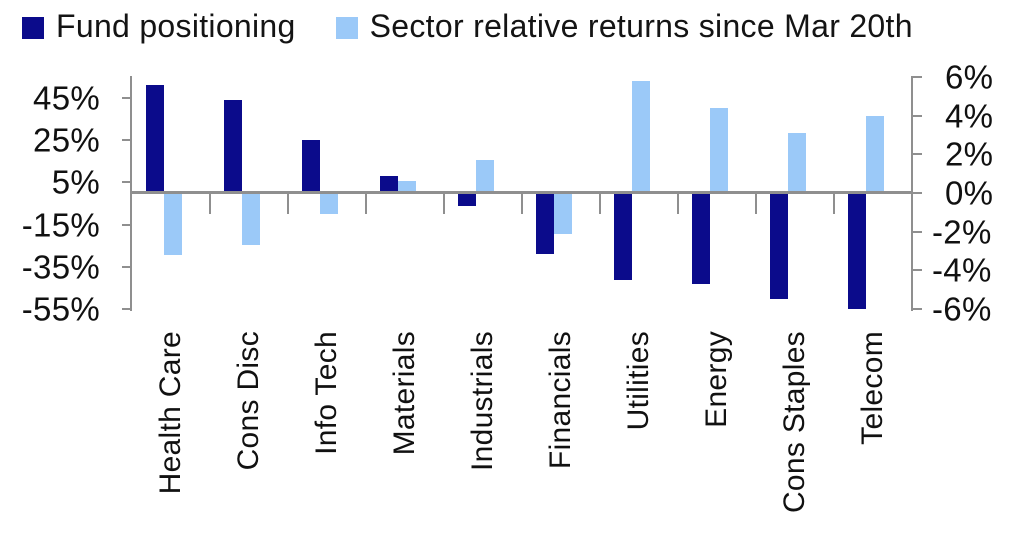  What do you see at coordinates (173, 224) in the screenshot?
I see `bar-sector-return-health-care` at bounding box center [173, 224].